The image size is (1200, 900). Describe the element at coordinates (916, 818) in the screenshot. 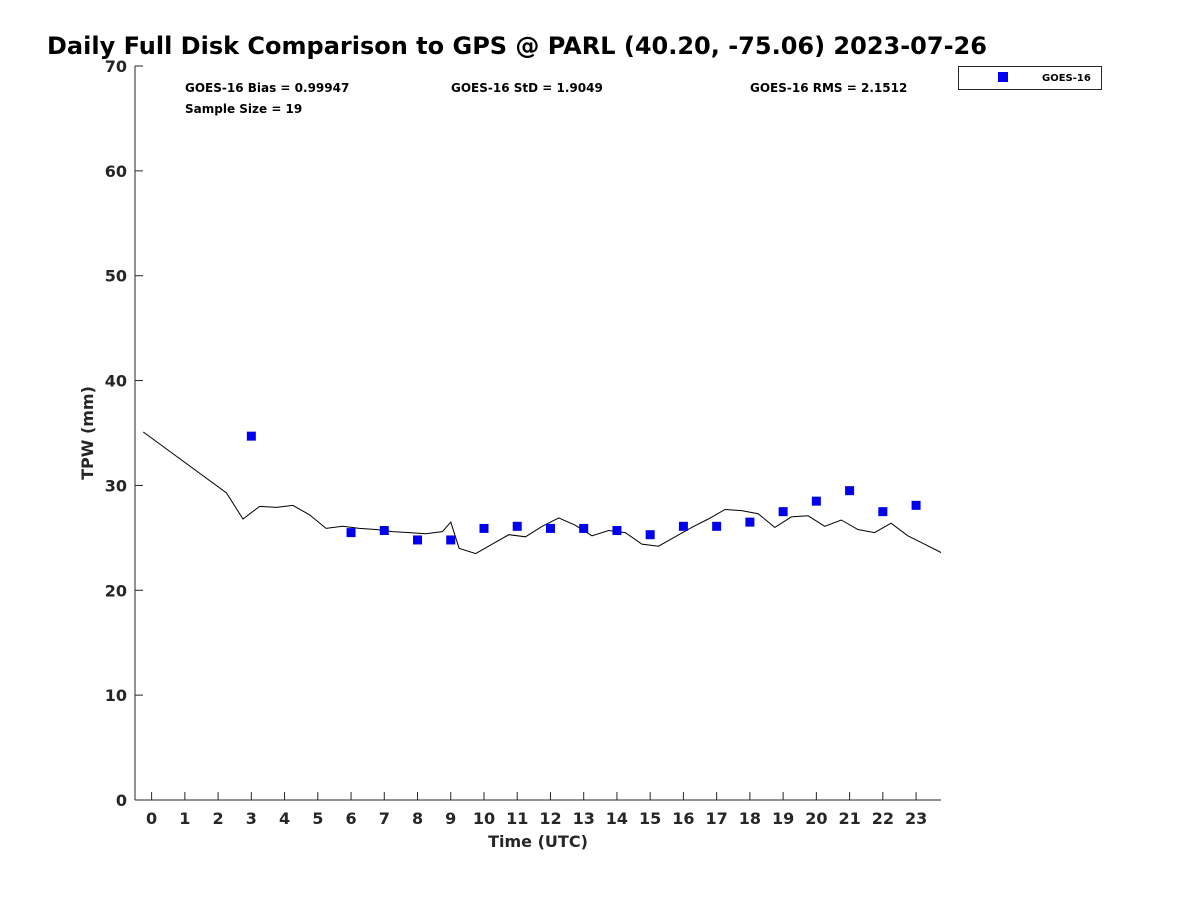

I see `x-tick-label: 23` at that location.